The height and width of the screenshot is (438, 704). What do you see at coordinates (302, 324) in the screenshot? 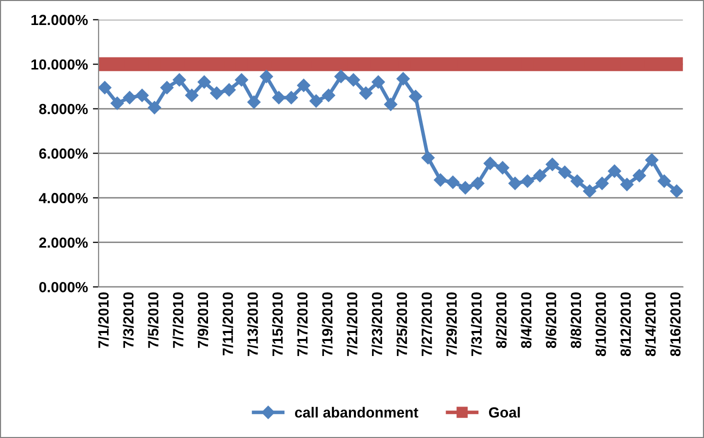
I see `x-tick-label: 7/17/2010` at bounding box center [302, 324].